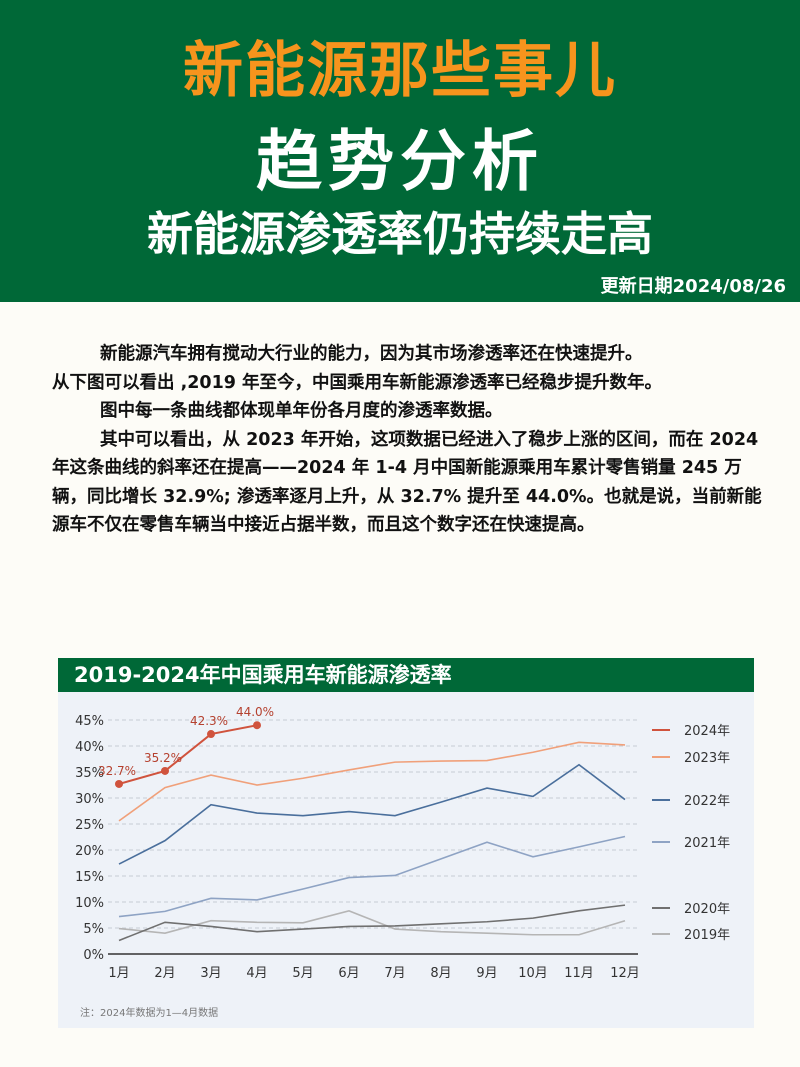 The image size is (800, 1067). Describe the element at coordinates (707, 909) in the screenshot. I see `legend-label: 2020年` at that location.